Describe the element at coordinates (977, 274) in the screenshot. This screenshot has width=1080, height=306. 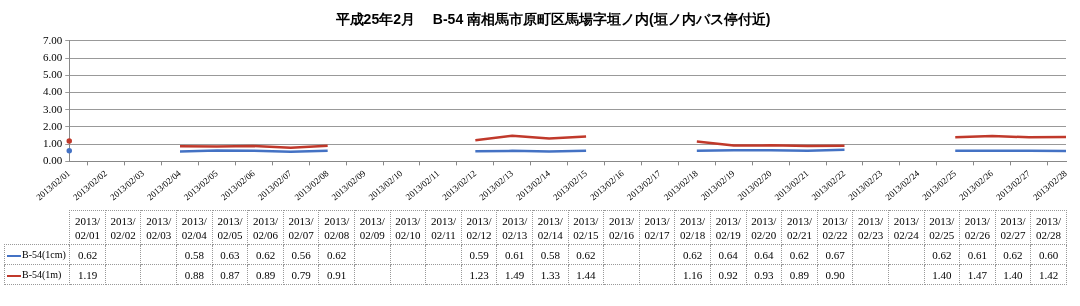
I see `data-label: 1.47` at that location.